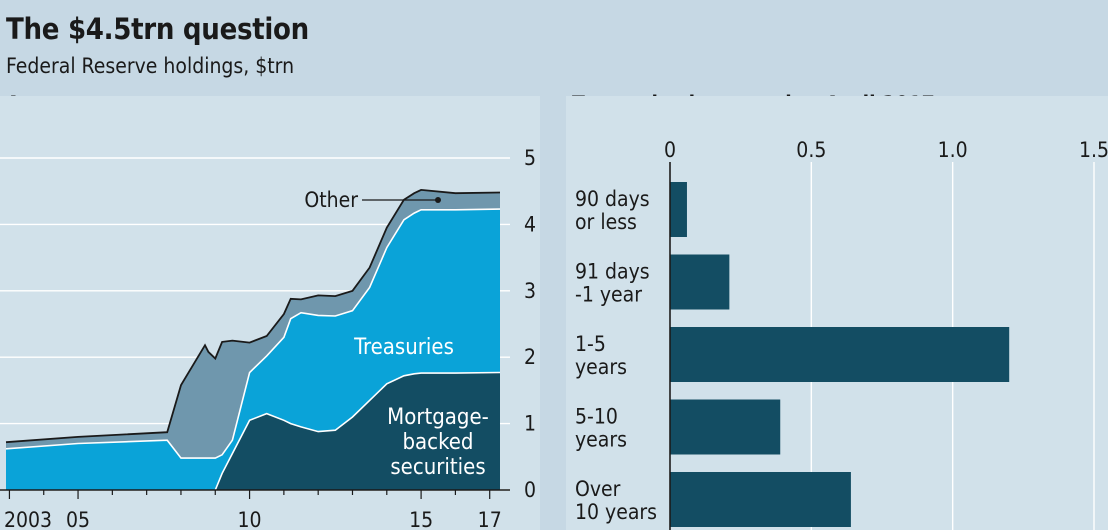 The width and height of the screenshot is (1108, 530). Describe the element at coordinates (421, 519) in the screenshot. I see `assets-x-tick-label: 15` at that location.